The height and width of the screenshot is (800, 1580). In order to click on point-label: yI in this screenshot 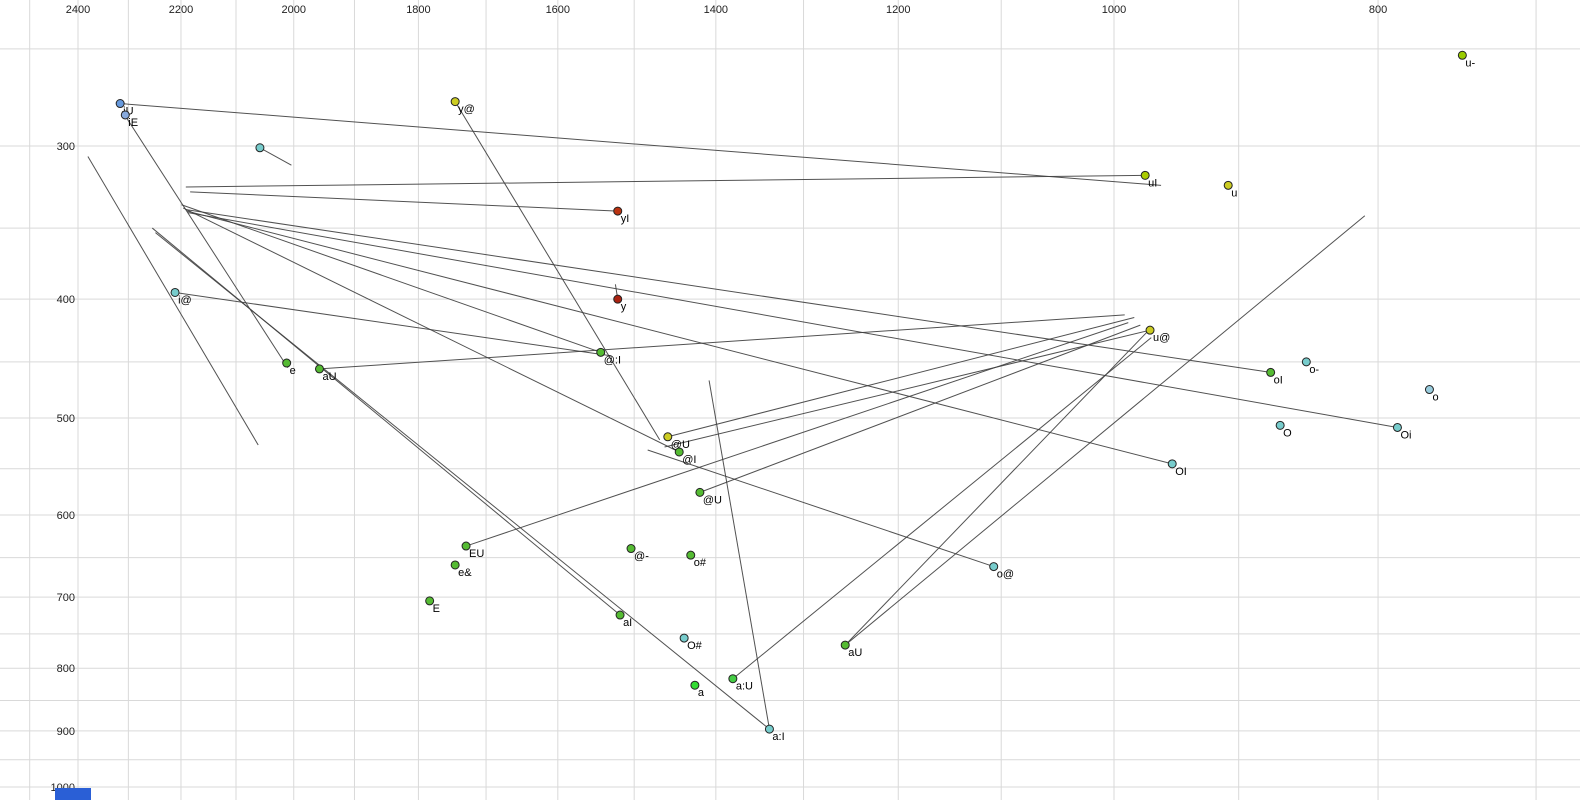, I will do `click(625, 219)`.